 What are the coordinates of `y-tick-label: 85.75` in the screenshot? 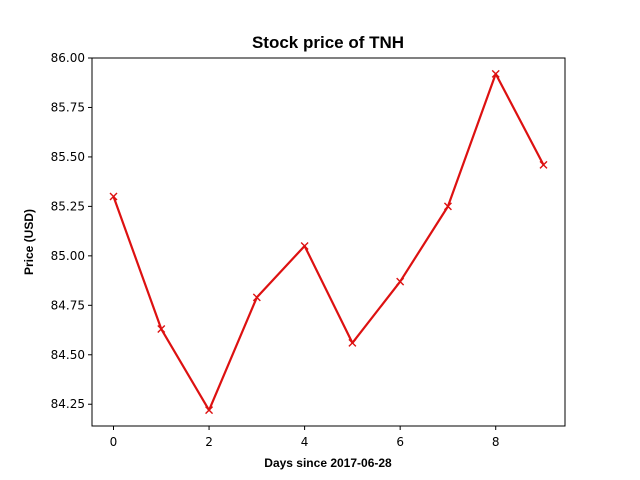 It's located at (68, 107).